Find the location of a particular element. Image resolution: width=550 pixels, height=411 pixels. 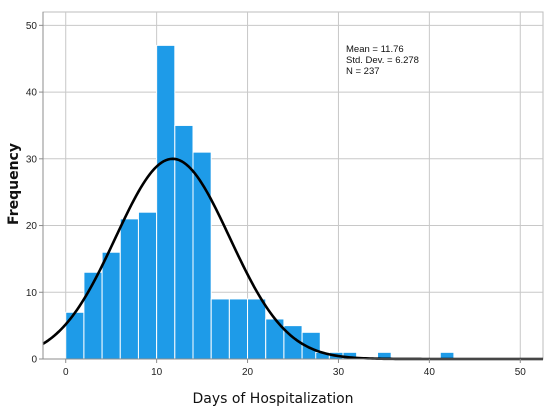

x-tick-label: 10 is located at coordinates (157, 372).